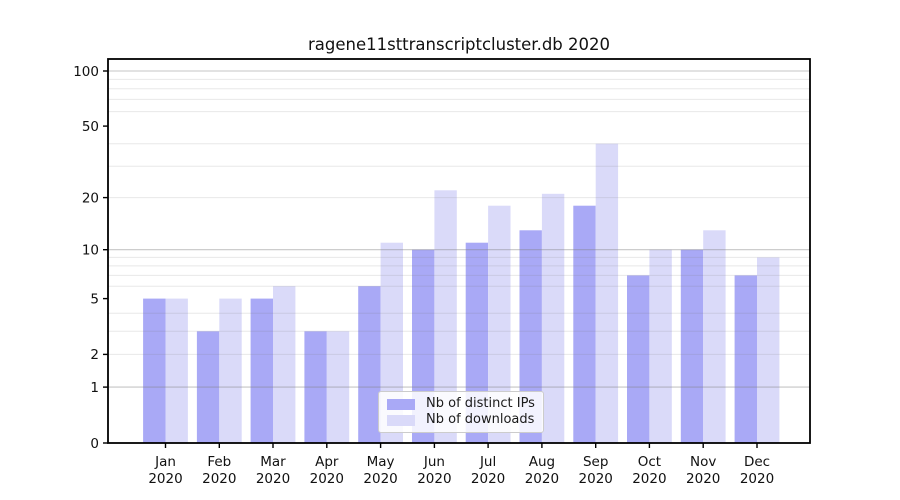 The height and width of the screenshot is (500, 900). Describe the element at coordinates (530, 336) in the screenshot. I see `bar-distinct-ips-aug` at that location.